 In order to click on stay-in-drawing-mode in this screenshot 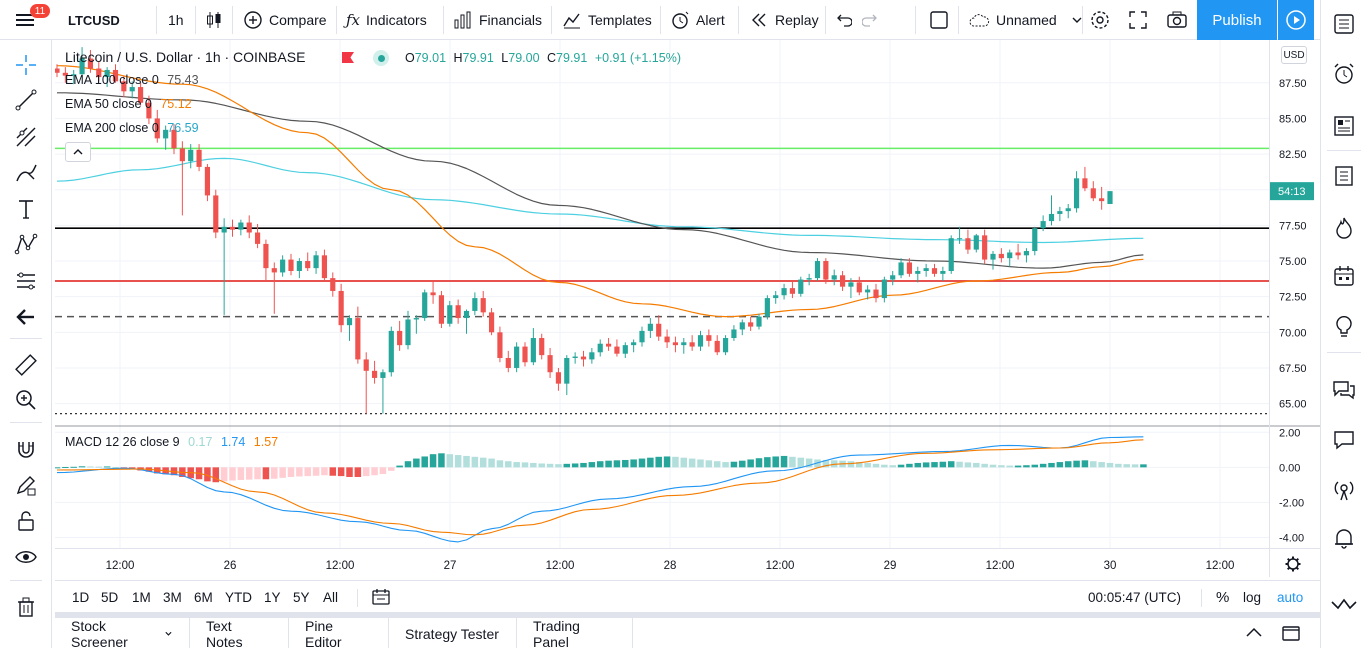, I will do `click(26, 485)`.